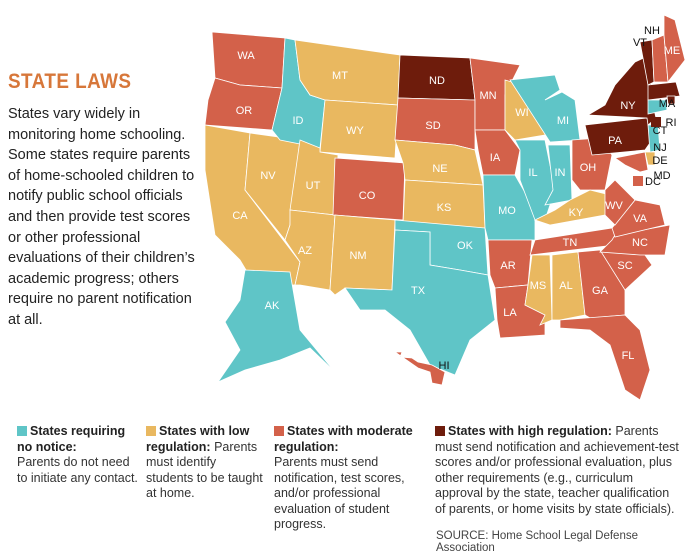 The image size is (687, 554). I want to click on state-label-ut: UT, so click(313, 186).